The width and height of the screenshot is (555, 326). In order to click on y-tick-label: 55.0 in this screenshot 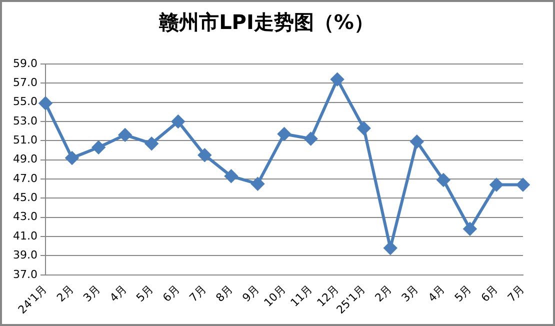, I will do `click(25, 101)`.